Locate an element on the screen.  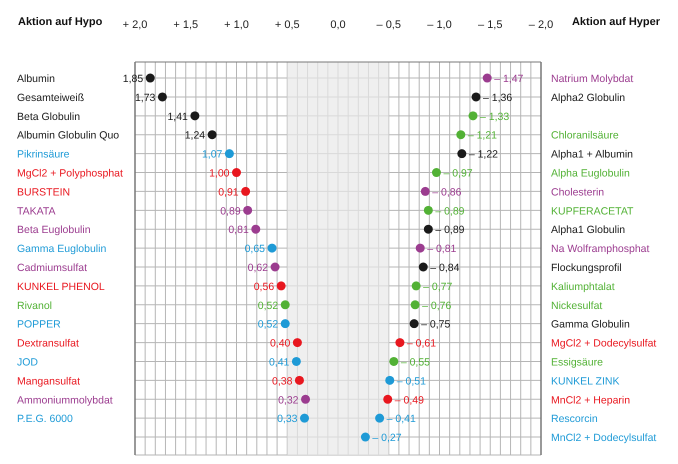
data-label: – 0,75 is located at coordinates (435, 324).